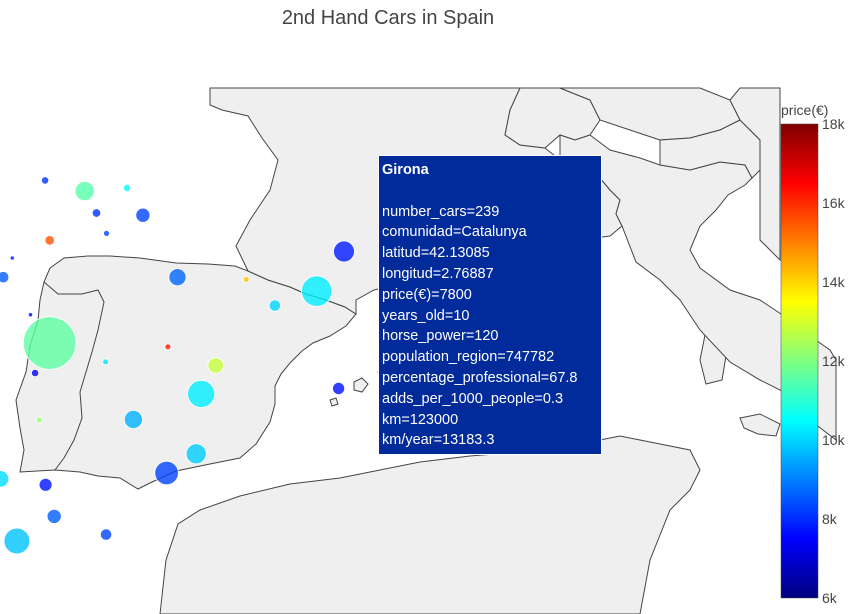 This screenshot has height=614, width=852. Describe the element at coordinates (755, 174) in the screenshot. I see `balkans-land` at that location.